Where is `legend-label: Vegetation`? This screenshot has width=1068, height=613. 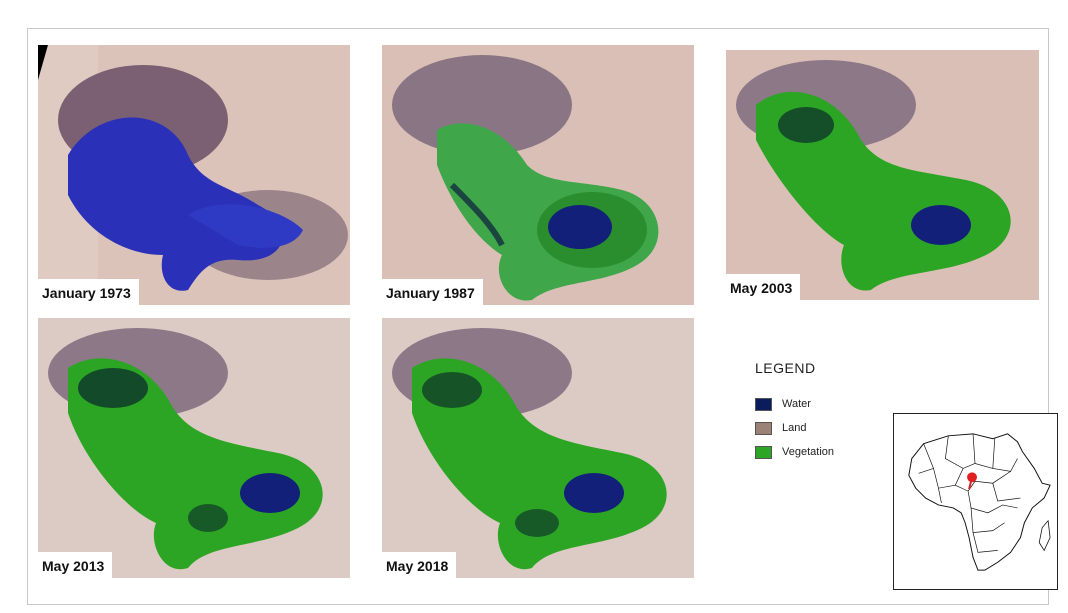 legend-label: Vegetation is located at coordinates (808, 452).